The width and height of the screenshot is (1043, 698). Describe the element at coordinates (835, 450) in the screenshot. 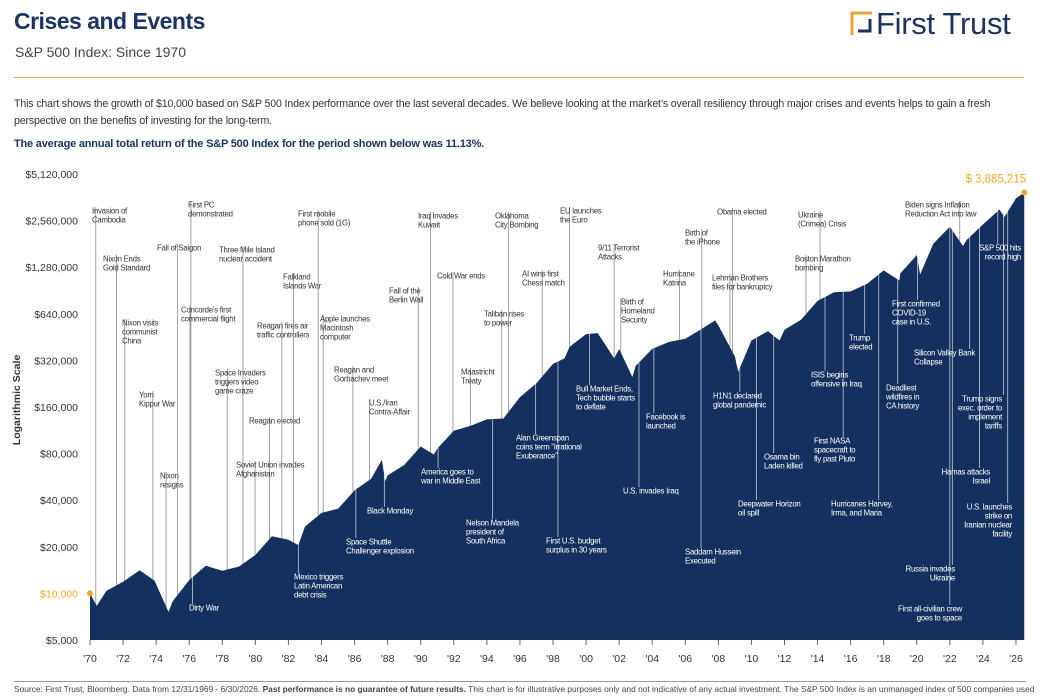

I see `annotation: spacecraft to` at that location.